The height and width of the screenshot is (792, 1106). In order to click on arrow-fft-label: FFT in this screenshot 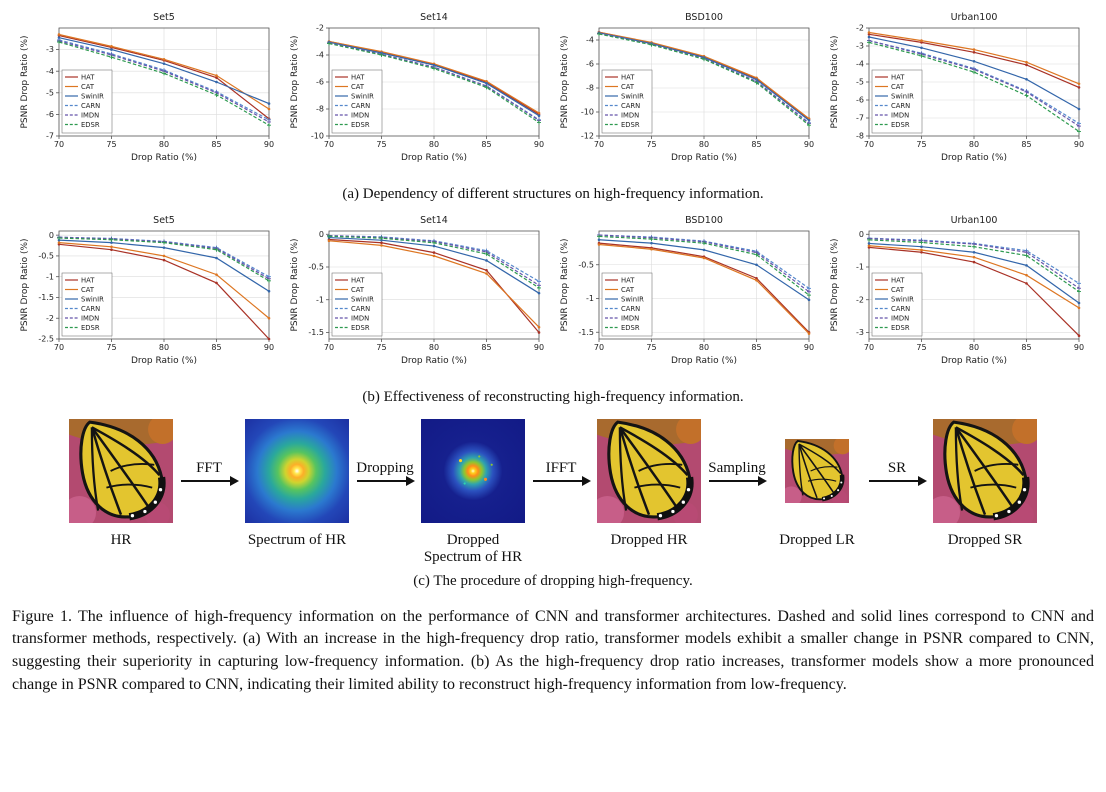, I will do `click(209, 468)`.